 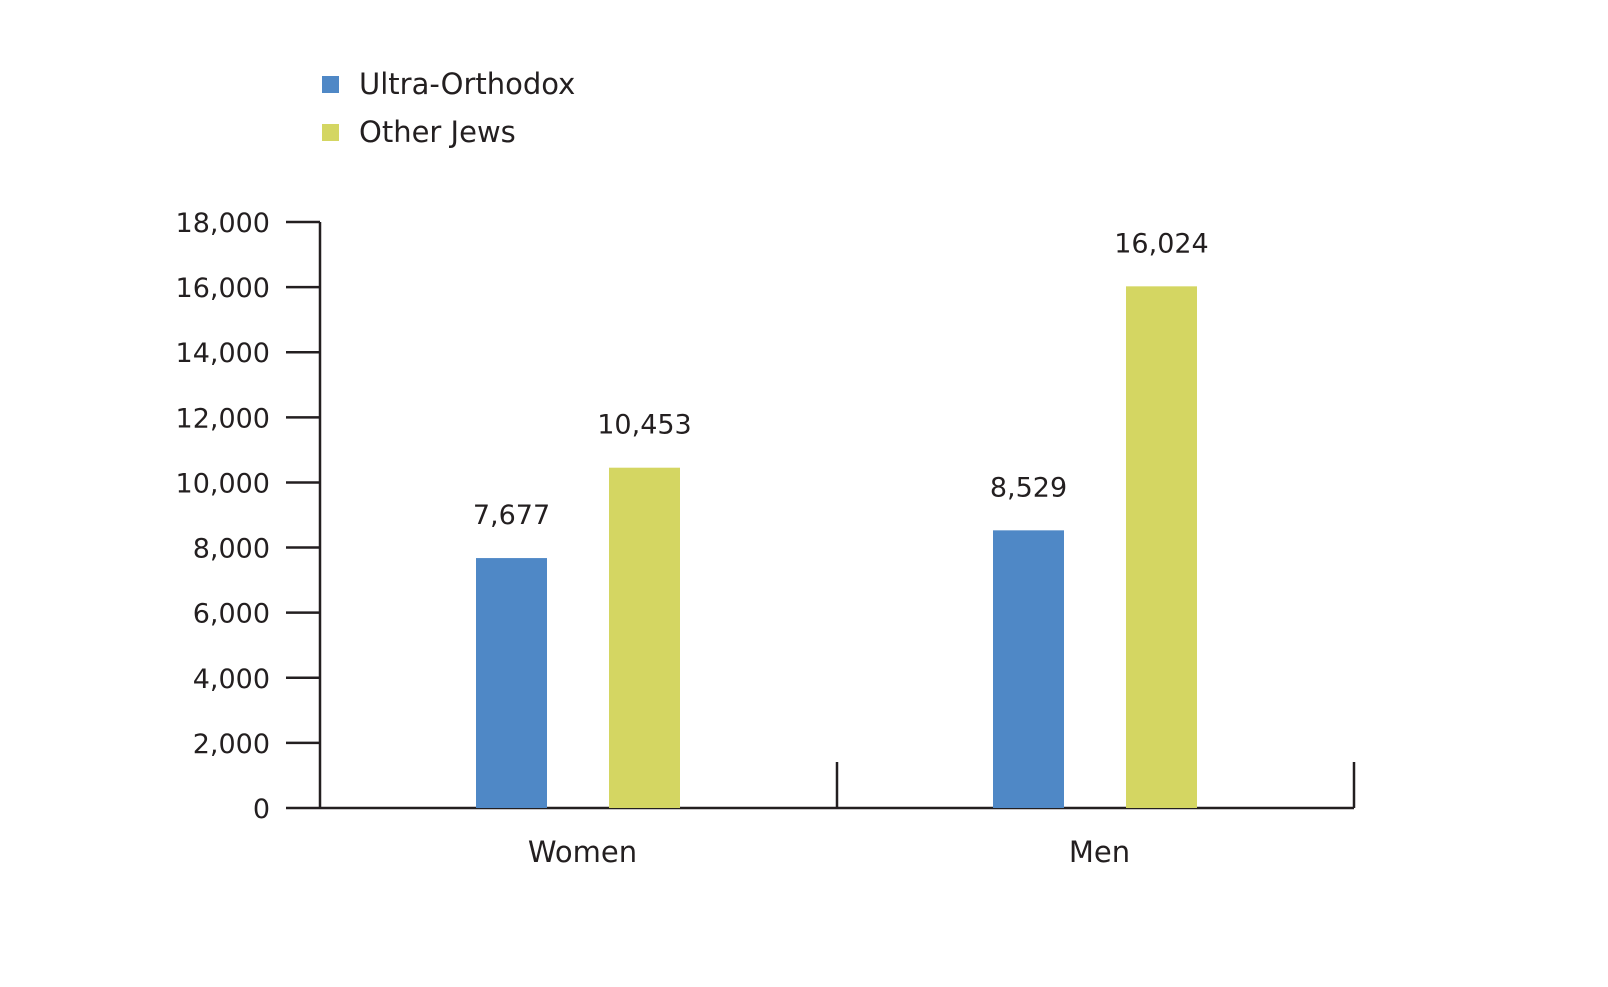 What do you see at coordinates (467, 84) in the screenshot?
I see `legend-label: Ultra-Orthodox` at bounding box center [467, 84].